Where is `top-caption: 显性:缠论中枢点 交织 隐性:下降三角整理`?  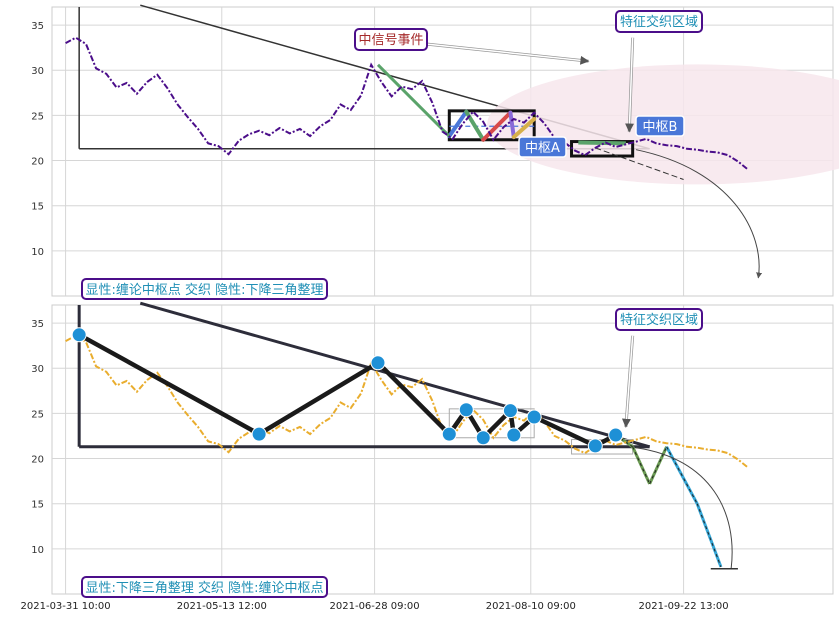 top-caption: 显性:缠论中枢点 交织 隐性:下降三角整理 is located at coordinates (204, 289).